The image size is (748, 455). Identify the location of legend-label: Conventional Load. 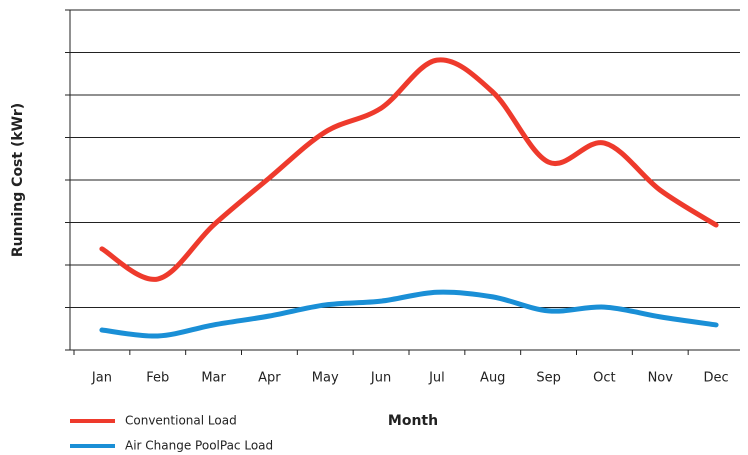
(181, 421).